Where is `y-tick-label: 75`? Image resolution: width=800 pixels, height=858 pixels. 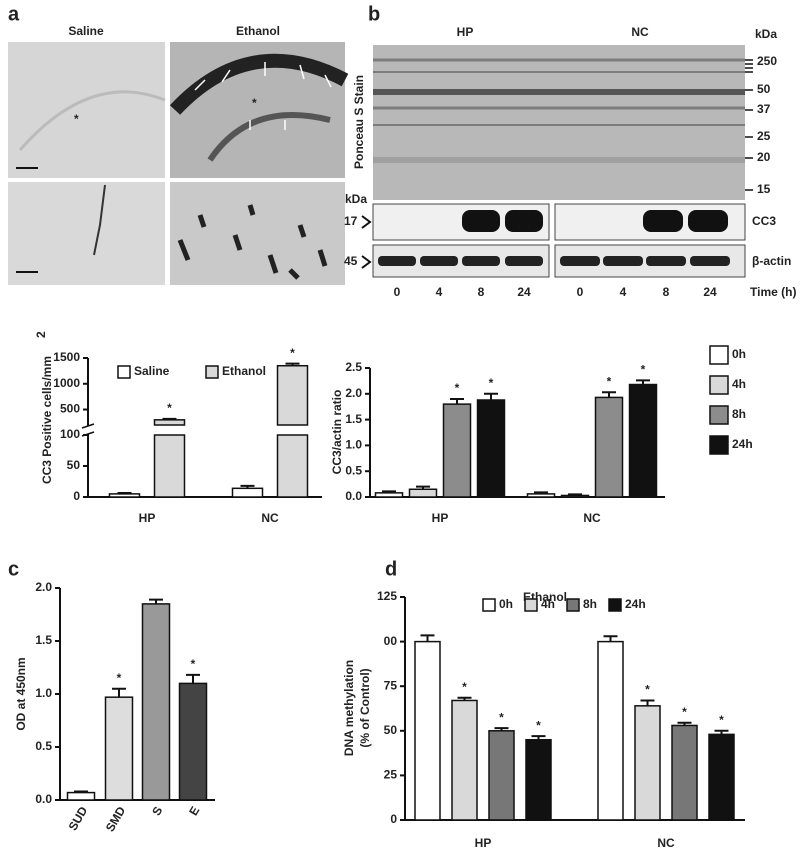
y-tick-label: 75 is located at coordinates (391, 685).